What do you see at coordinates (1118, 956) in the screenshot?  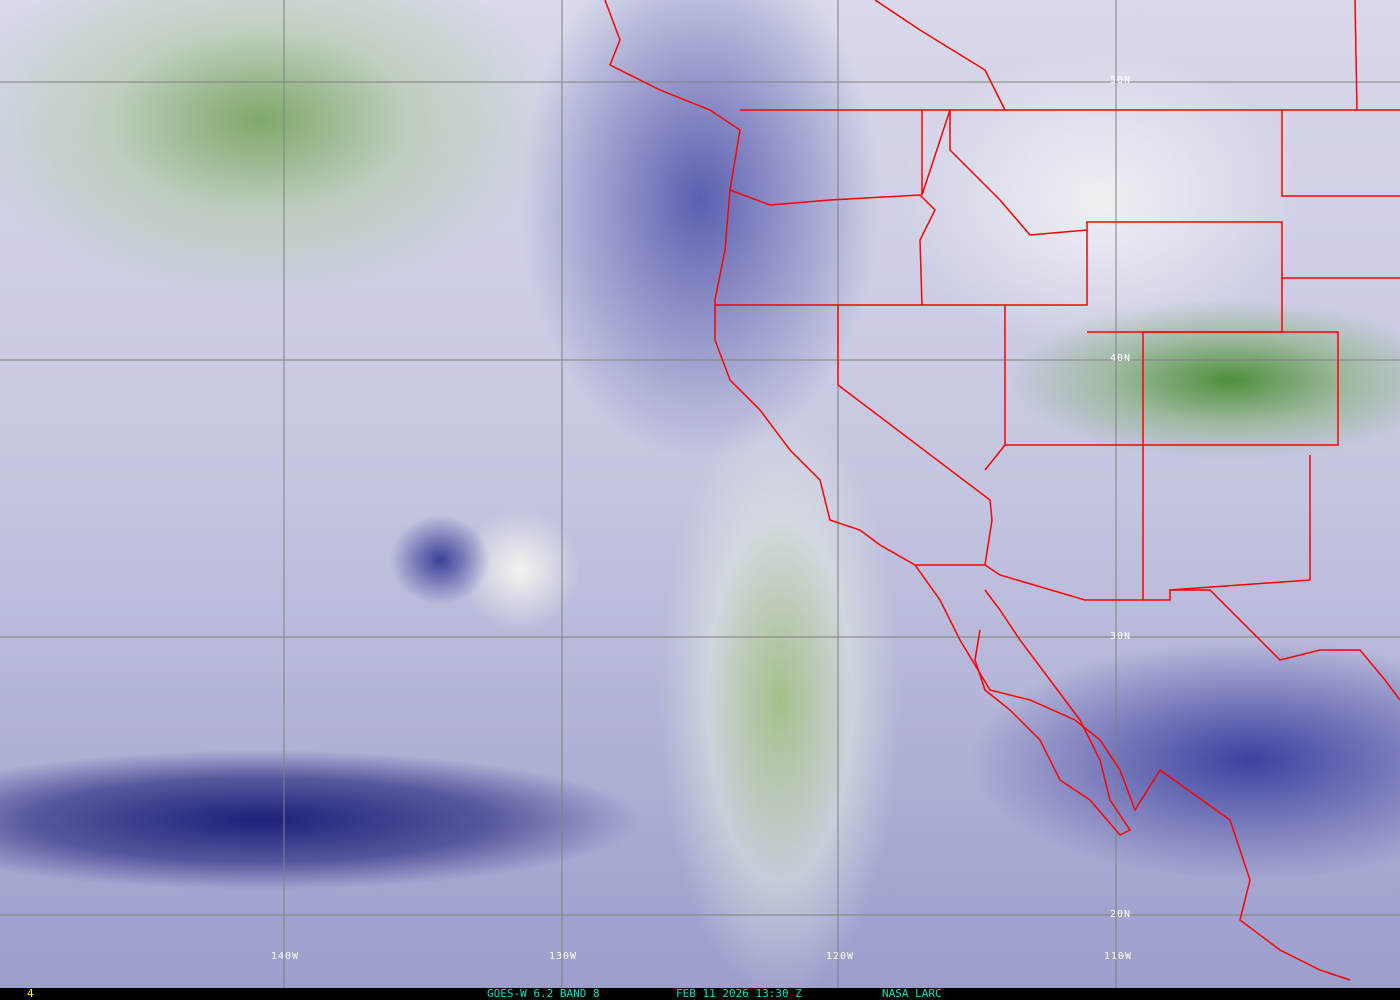 I see `lon-label-110w: 110W` at bounding box center [1118, 956].